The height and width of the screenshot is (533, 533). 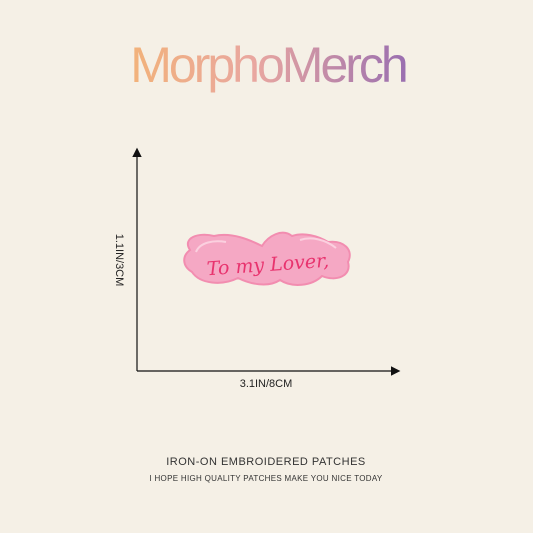 What do you see at coordinates (267, 258) in the screenshot?
I see `patch: To my Lover,` at bounding box center [267, 258].